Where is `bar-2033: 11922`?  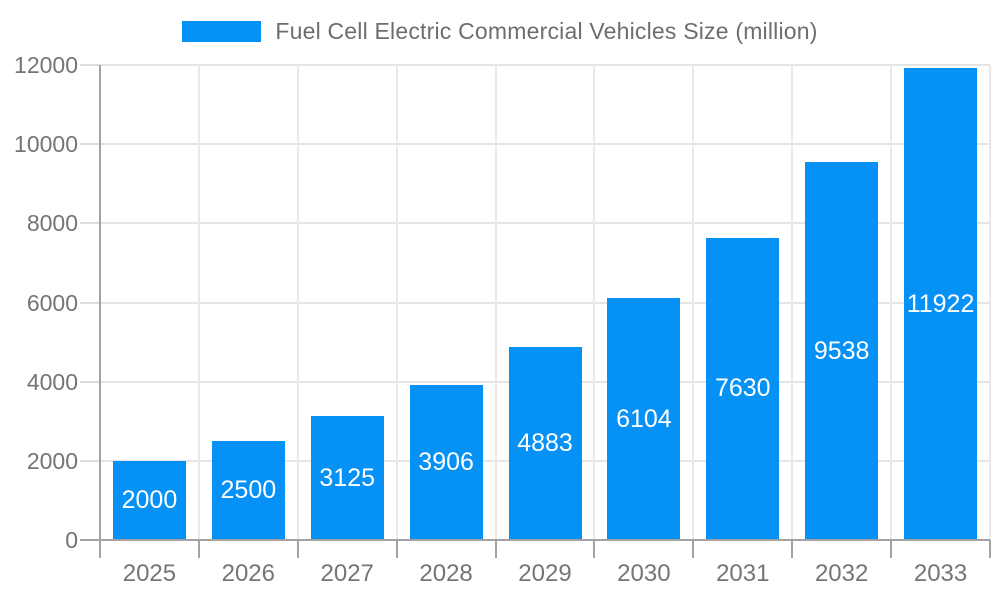 bar-2033: 11922 is located at coordinates (941, 304).